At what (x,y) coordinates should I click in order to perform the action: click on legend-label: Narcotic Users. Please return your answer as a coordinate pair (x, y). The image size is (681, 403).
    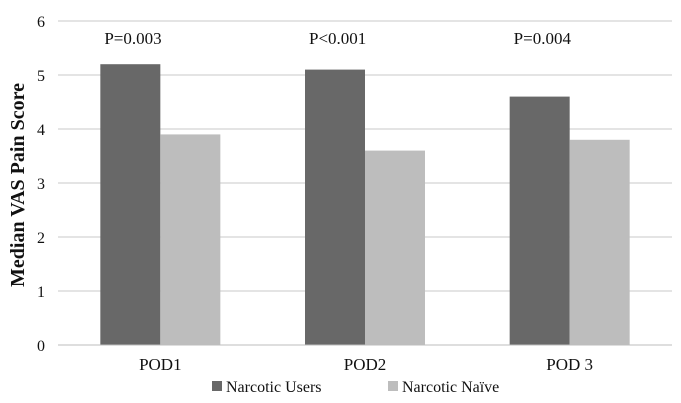
    Looking at the image, I should click on (274, 387).